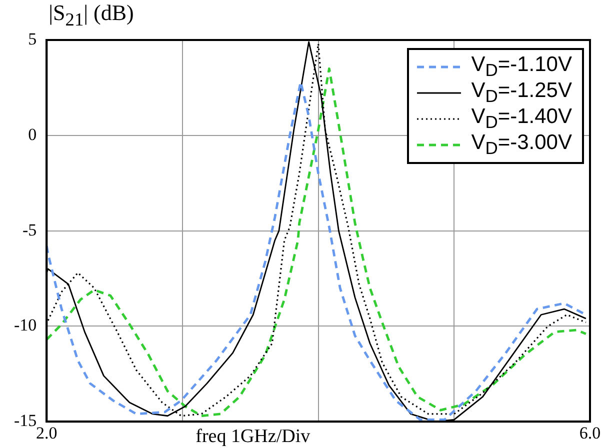 Image resolution: width=606 pixels, height=448 pixels. What do you see at coordinates (253, 437) in the screenshot?
I see `x-axis-title: freq 1GHz/Div` at bounding box center [253, 437].